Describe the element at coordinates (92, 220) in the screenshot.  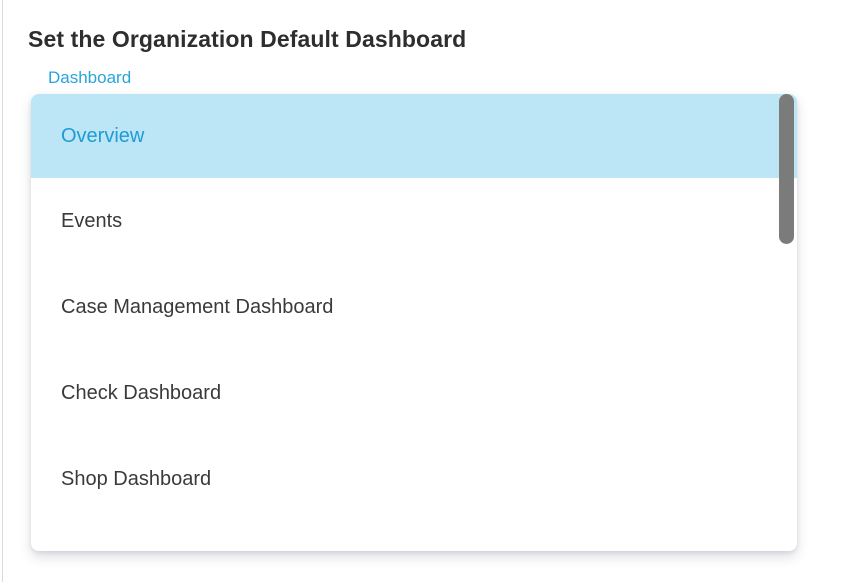
I see `dropdown-option-label: Events` at that location.